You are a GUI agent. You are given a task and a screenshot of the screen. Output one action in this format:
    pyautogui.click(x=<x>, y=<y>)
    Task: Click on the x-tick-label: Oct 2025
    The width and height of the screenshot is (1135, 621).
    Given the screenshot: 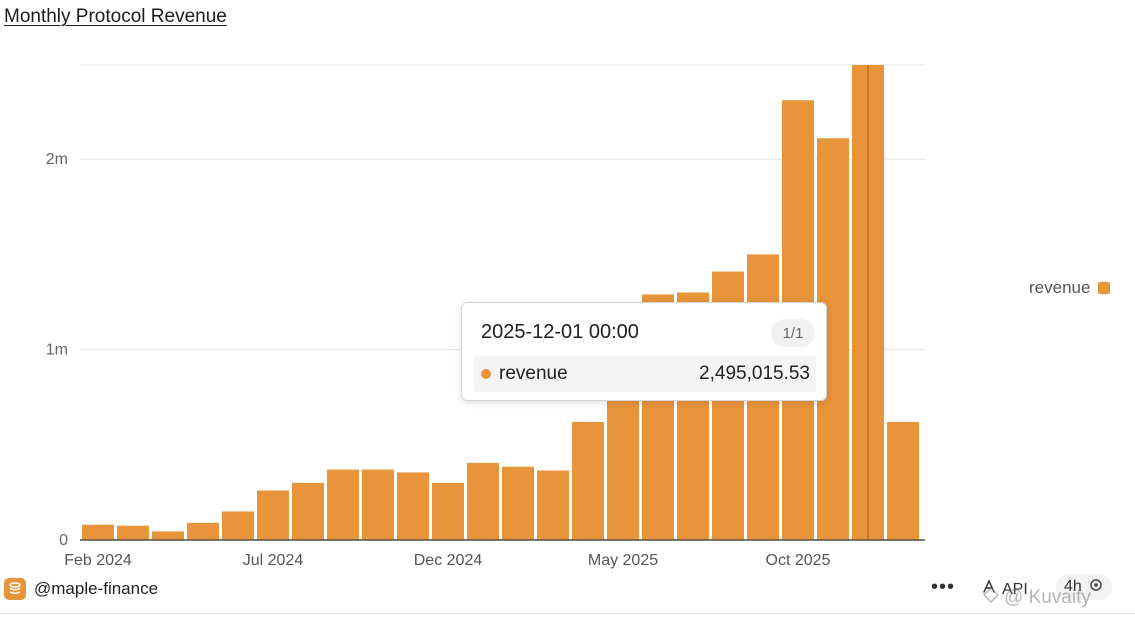 What is the action you would take?
    pyautogui.click(x=798, y=560)
    